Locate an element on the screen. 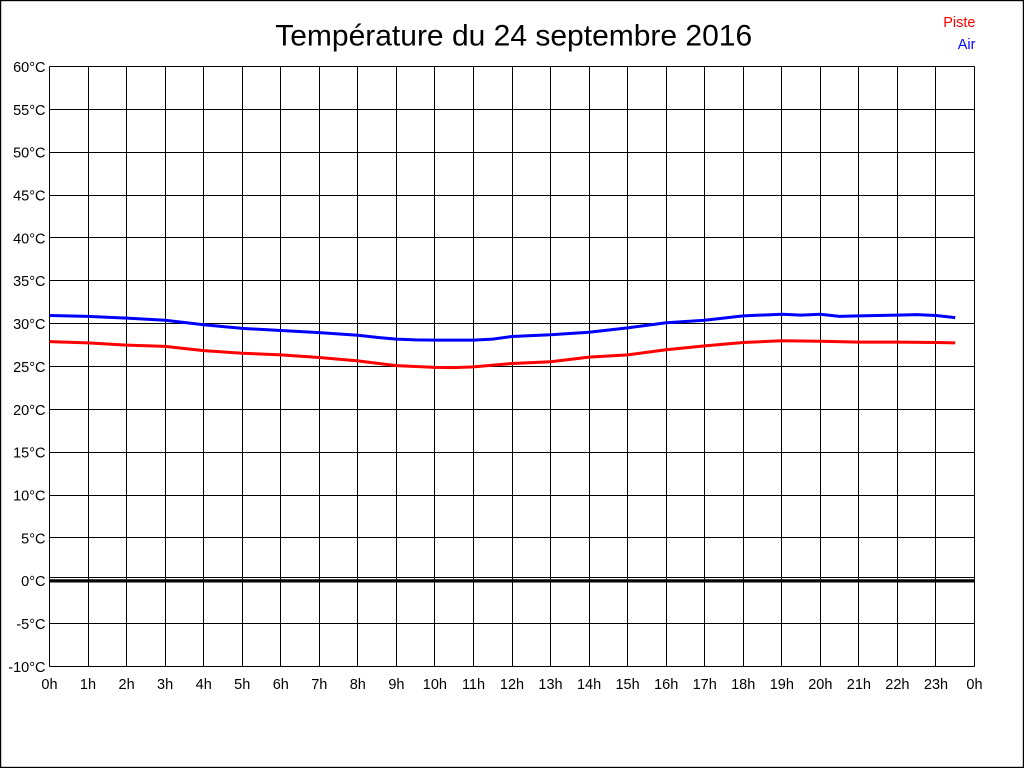 This screenshot has height=768, width=1024. svg-text: 1h is located at coordinates (88, 685).